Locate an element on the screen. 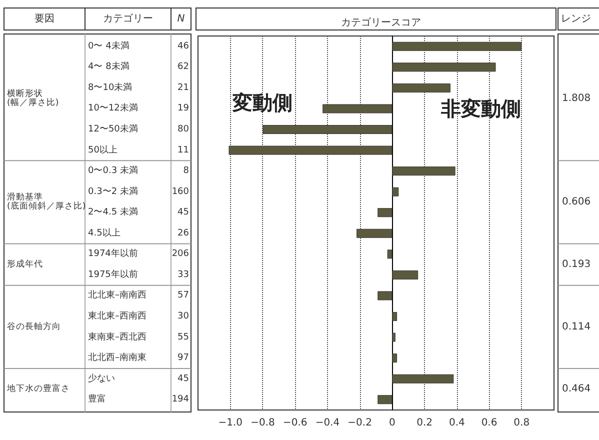  x-tick-label: −0.6 is located at coordinates (295, 423).